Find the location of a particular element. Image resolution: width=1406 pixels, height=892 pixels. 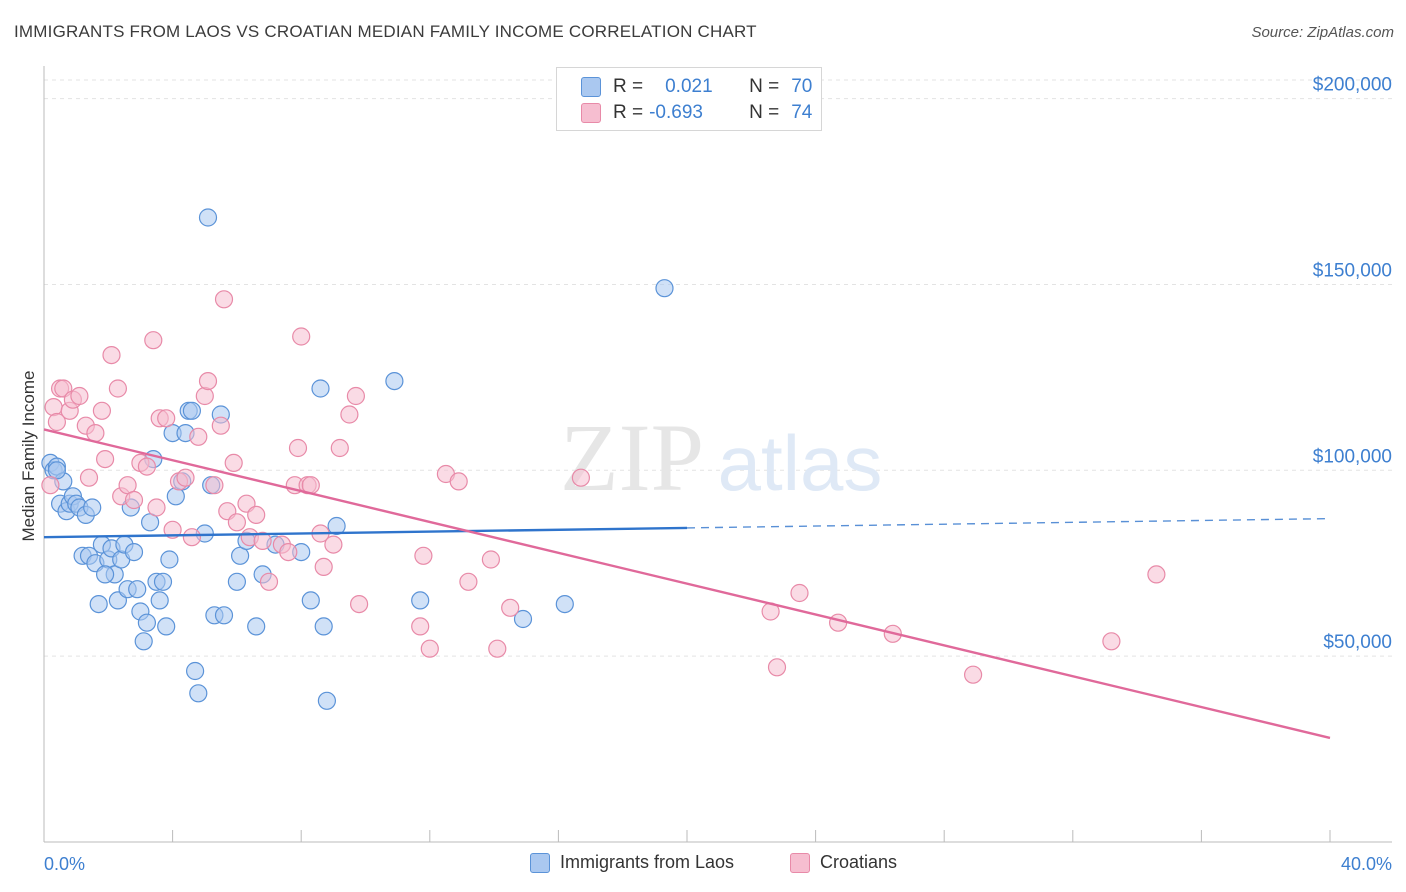

y-tick-label: $50,000 is located at coordinates (1357, 642).